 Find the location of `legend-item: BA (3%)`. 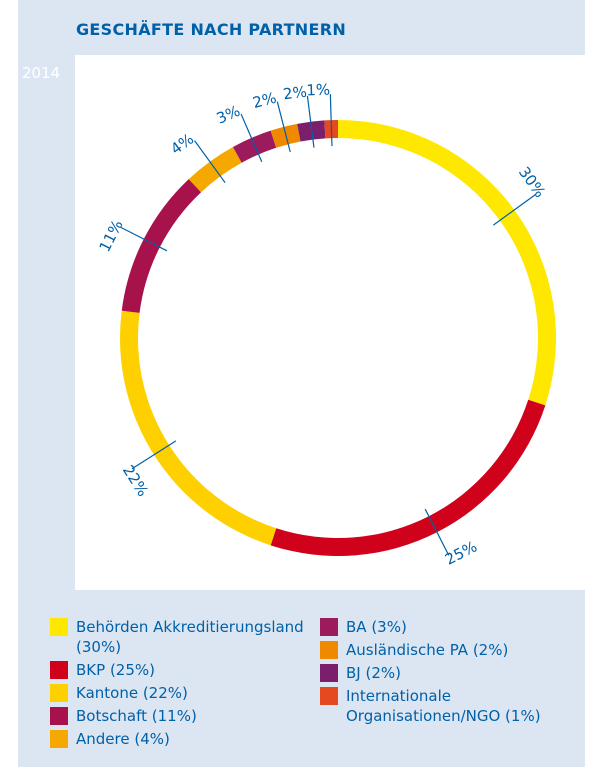

legend-item: BA (3%) is located at coordinates (455, 627).